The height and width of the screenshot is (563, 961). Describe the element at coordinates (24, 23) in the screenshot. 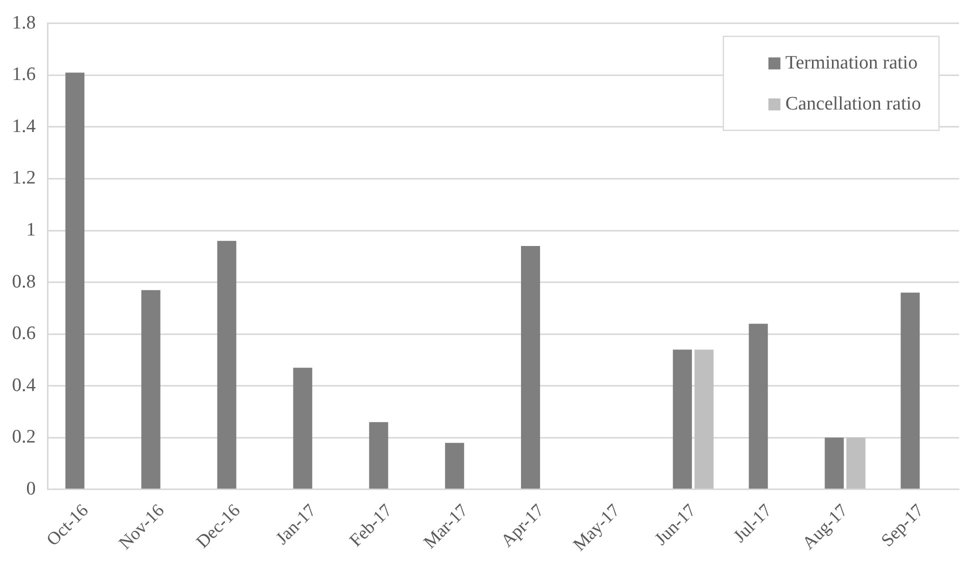

I see `y-tick-label: 1.8` at that location.